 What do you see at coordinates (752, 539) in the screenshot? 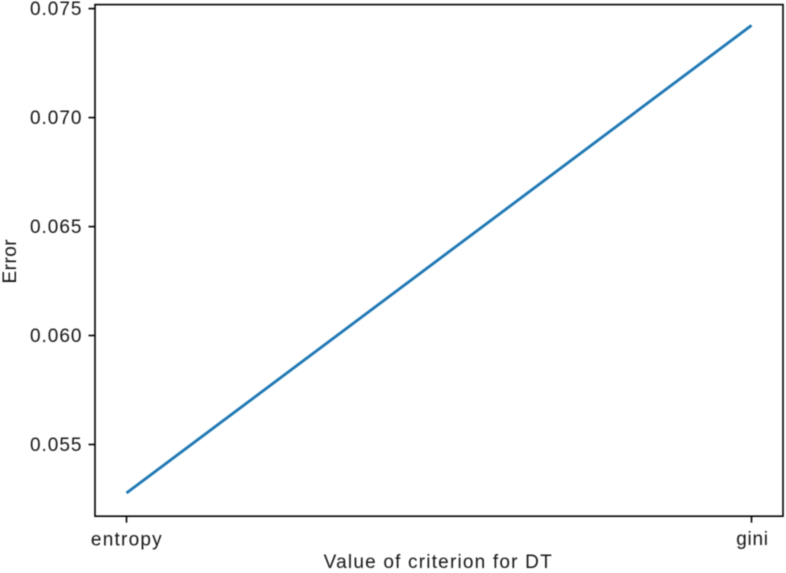
I see `svg-text: gini` at bounding box center [752, 539].